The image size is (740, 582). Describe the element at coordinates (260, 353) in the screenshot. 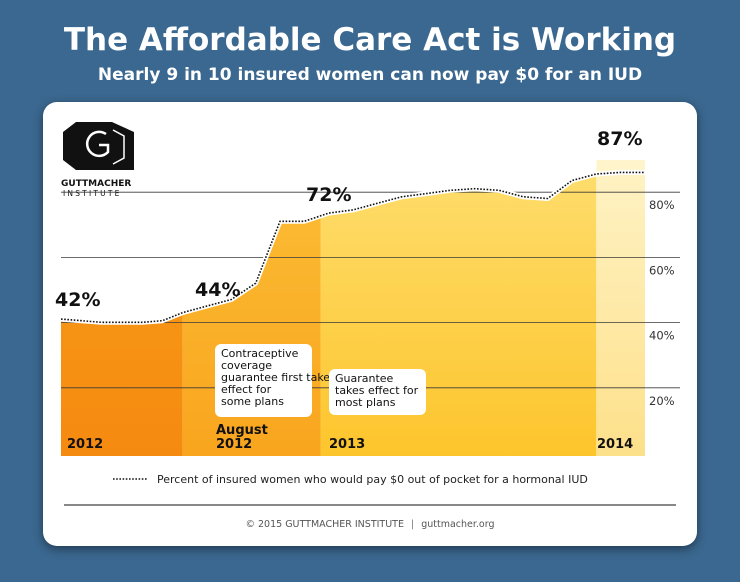

I see `annotation-line: Contraceptive` at that location.